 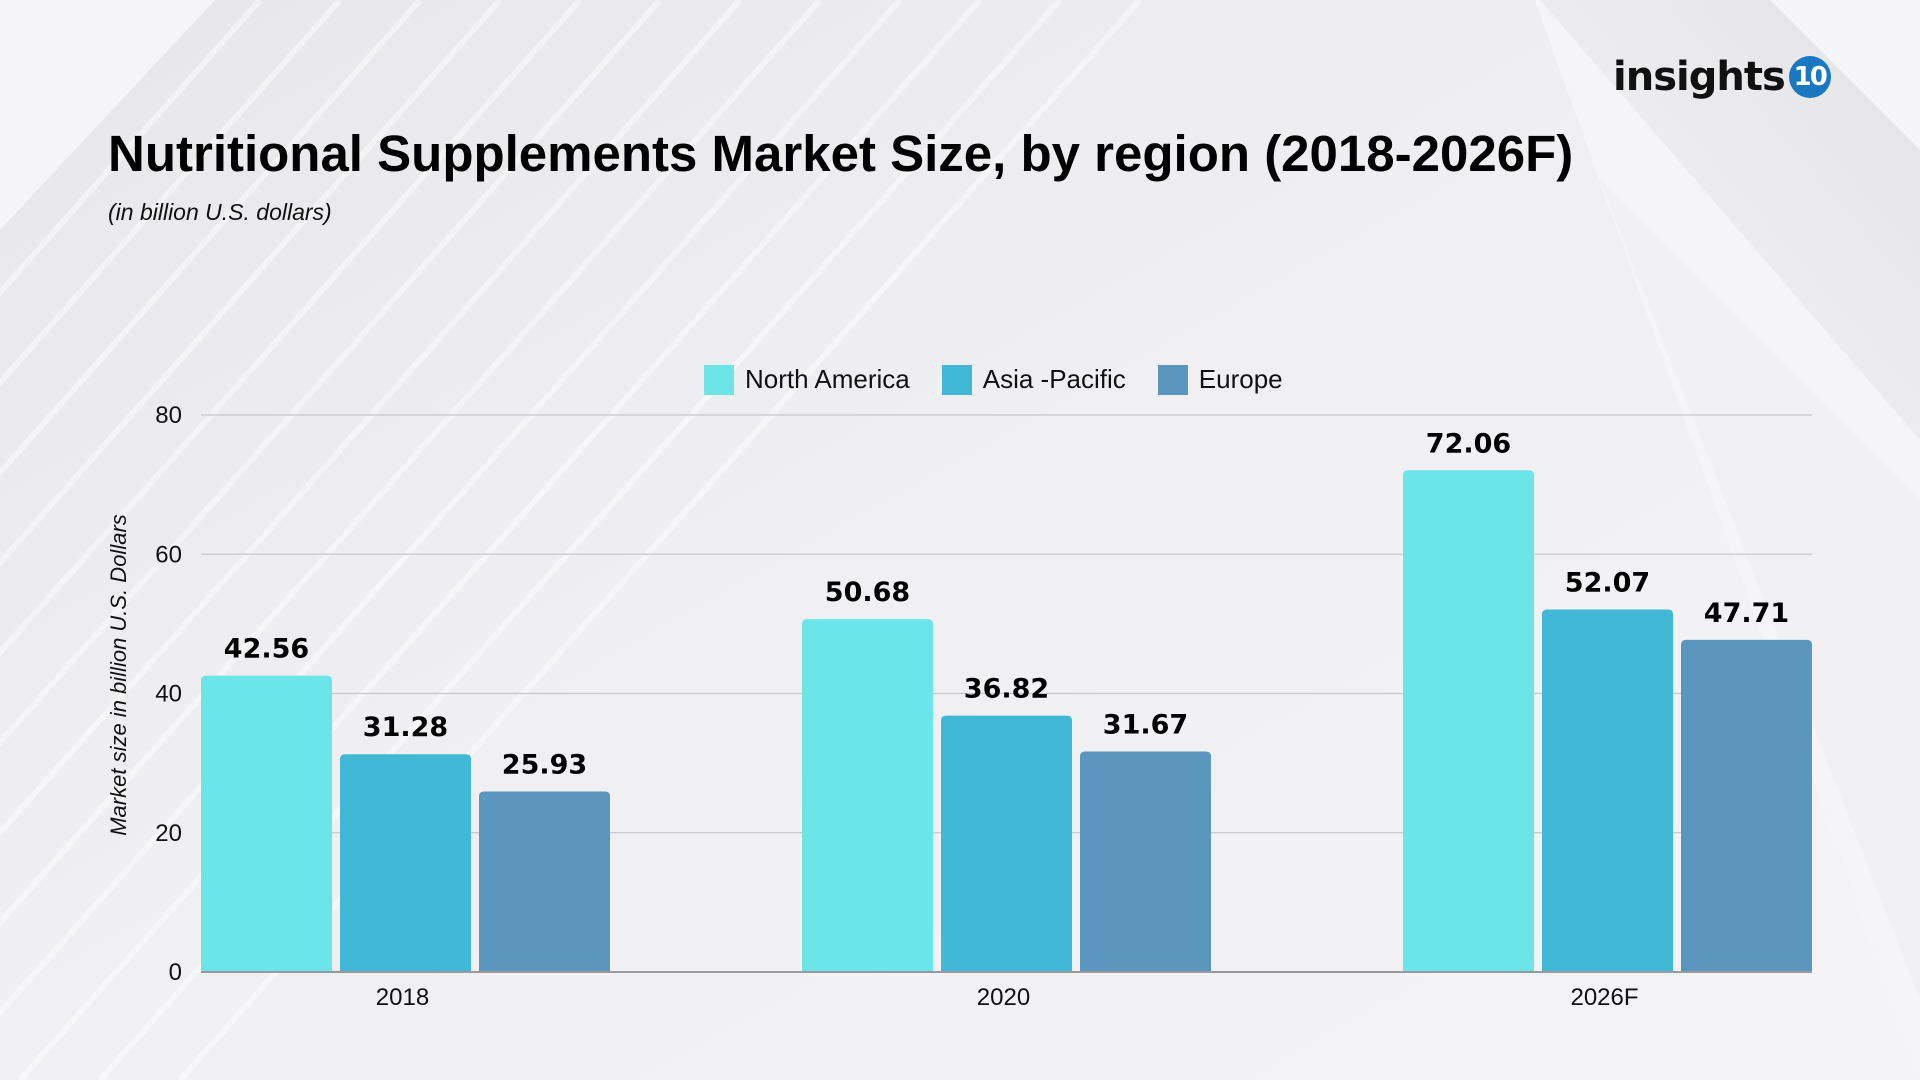 I want to click on insights10-logo: insights 10, so click(x=1722, y=77).